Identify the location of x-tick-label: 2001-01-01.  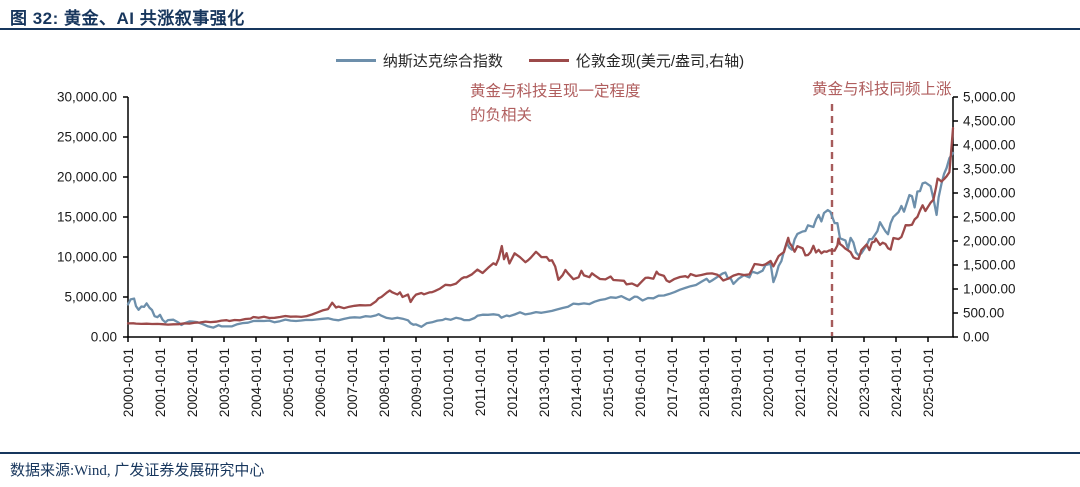
(160, 382).